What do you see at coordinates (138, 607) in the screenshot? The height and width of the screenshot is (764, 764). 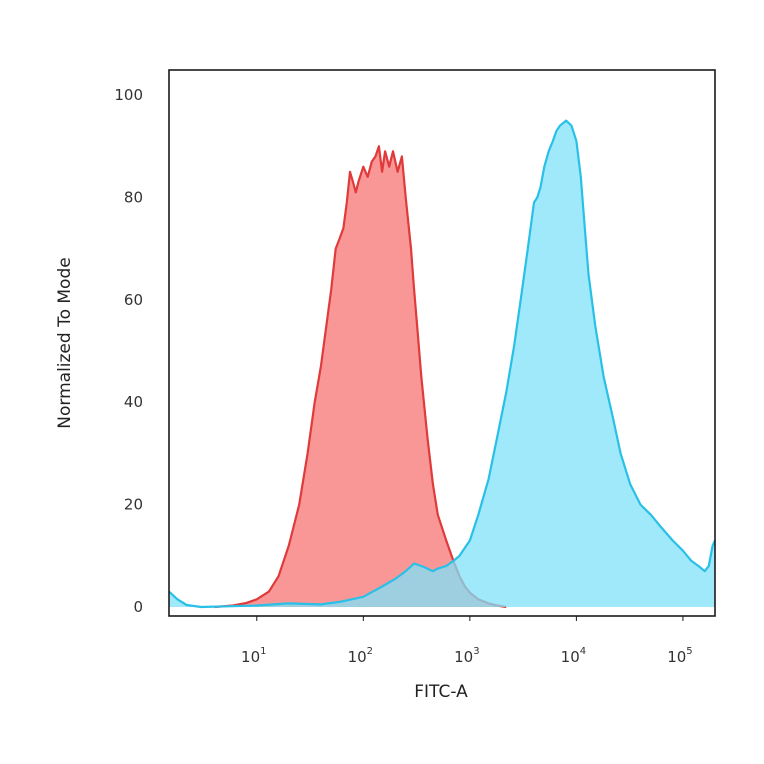 I see `y-tick-label: 0` at bounding box center [138, 607].